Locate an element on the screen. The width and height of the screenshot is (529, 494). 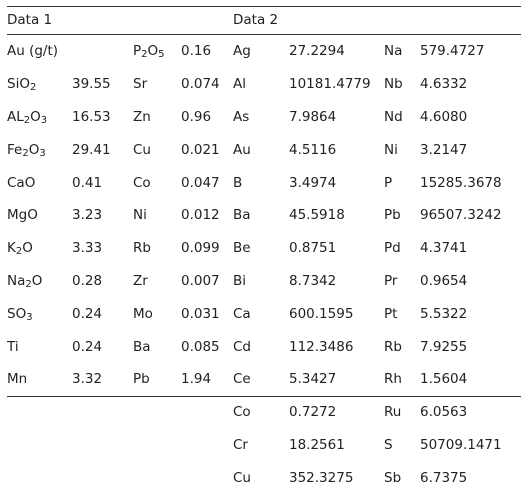
data1-value2-cell: 0.099 is located at coordinates (200, 248).